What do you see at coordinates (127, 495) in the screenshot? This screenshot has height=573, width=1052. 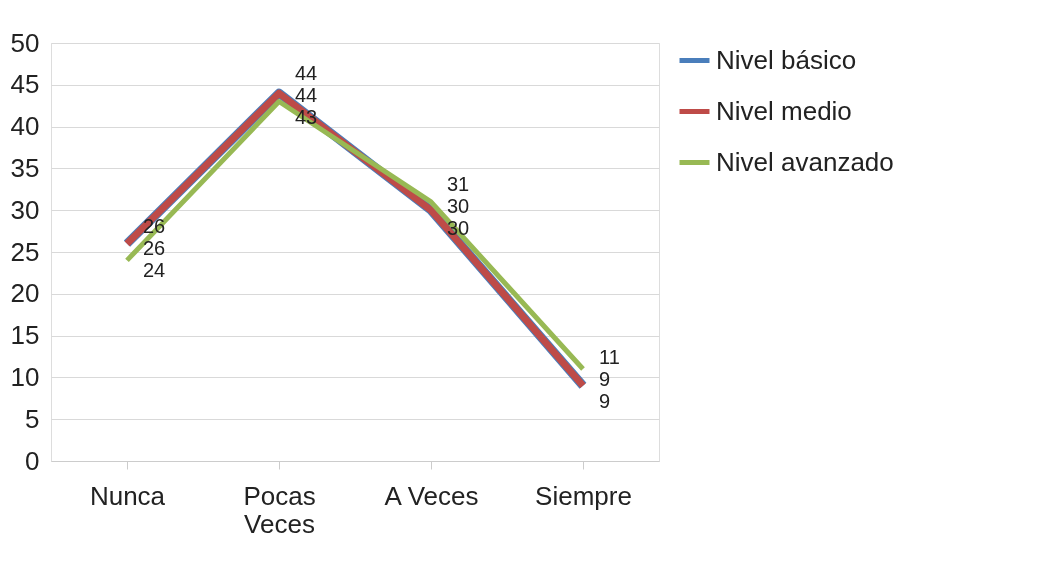 I see `x-tick-label: Nunca` at bounding box center [127, 495].